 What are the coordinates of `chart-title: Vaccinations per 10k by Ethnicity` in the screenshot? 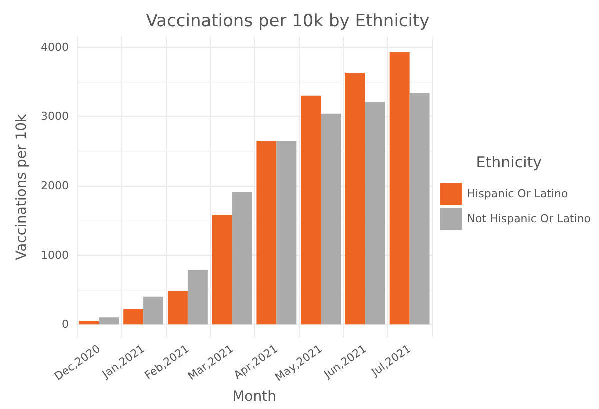 It's located at (288, 22).